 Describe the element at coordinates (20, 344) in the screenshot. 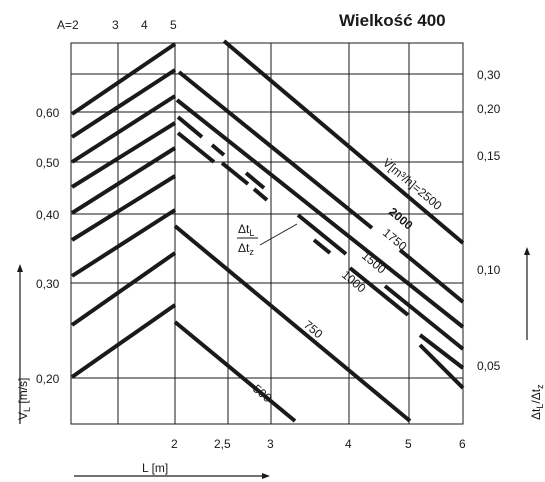

I see `y-axis-arrow-left` at that location.